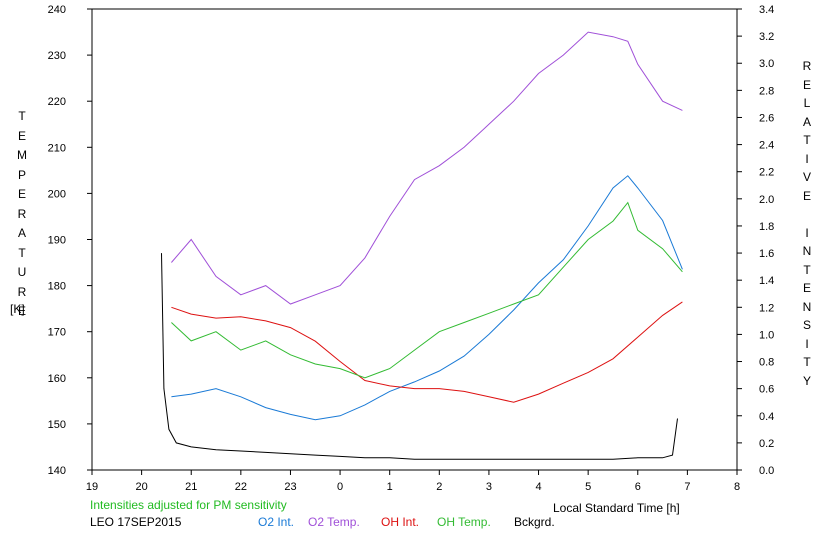 This screenshot has height=535, width=828. Describe the element at coordinates (766, 281) in the screenshot. I see `y2-tick-label: 1.4` at that location.